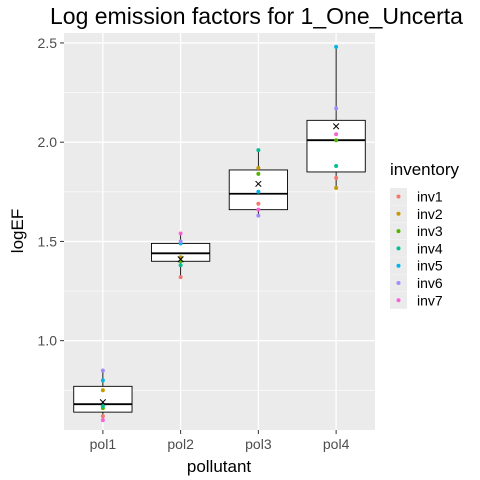  I want to click on legend-item: inv2, so click(416, 214).